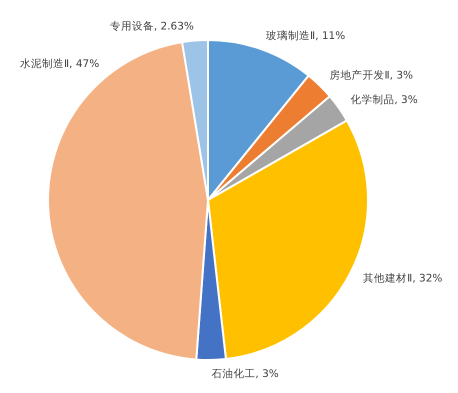  I want to click on slice-label: 房地产开发Ⅱ, 3%, so click(371, 75).